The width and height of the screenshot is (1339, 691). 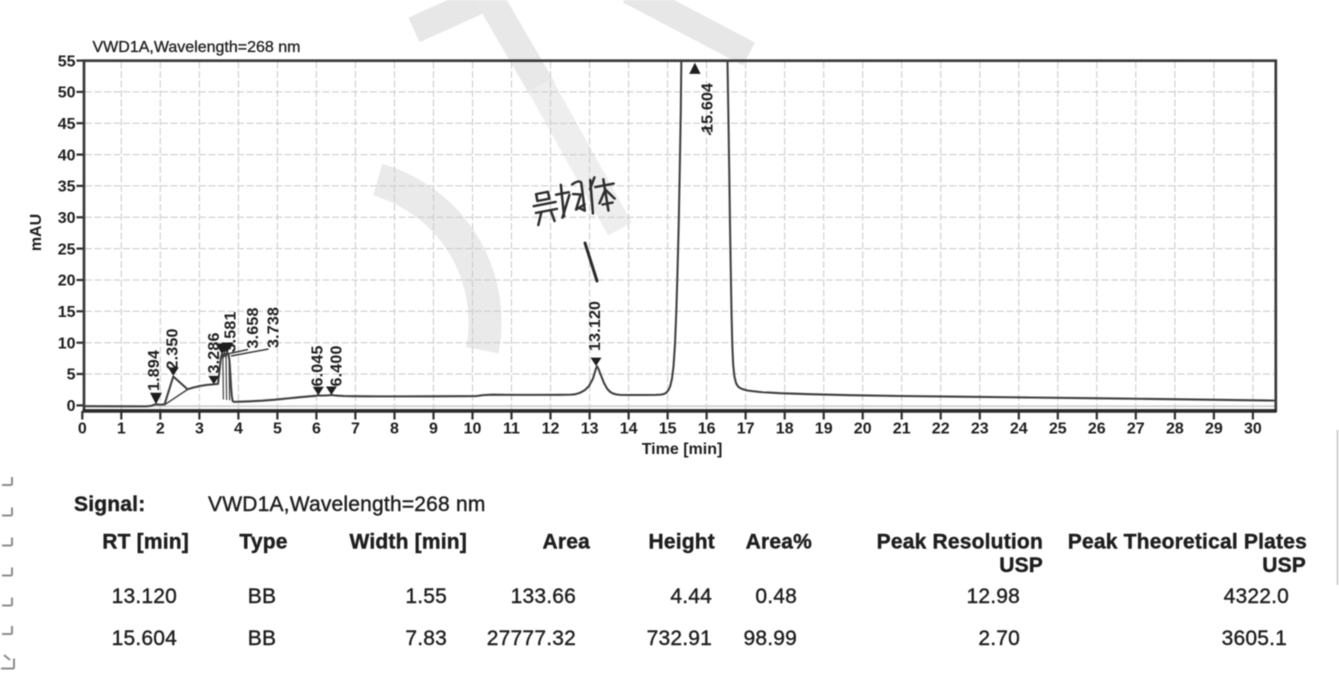 I want to click on svg-text: 133.66, so click(x=543, y=596).